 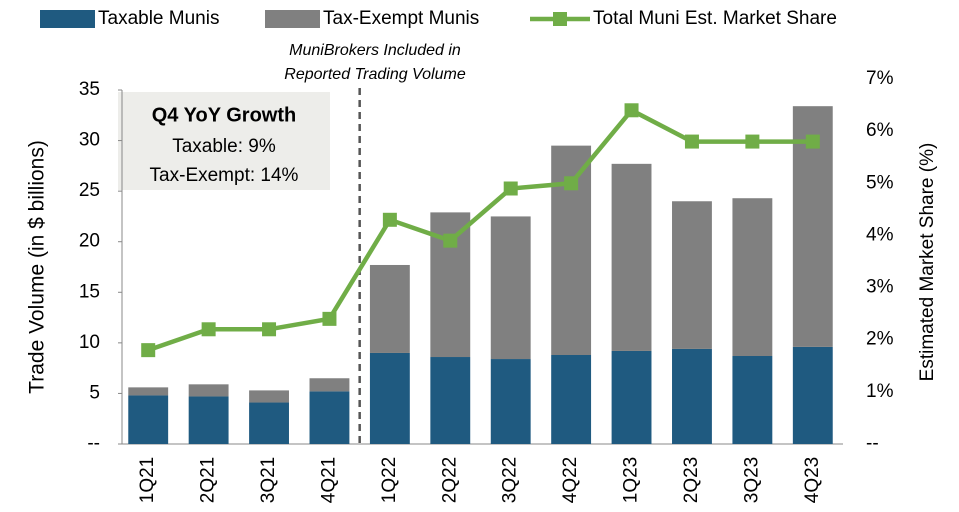 What do you see at coordinates (224, 146) in the screenshot?
I see `growth-line: Taxable: 9%` at bounding box center [224, 146].